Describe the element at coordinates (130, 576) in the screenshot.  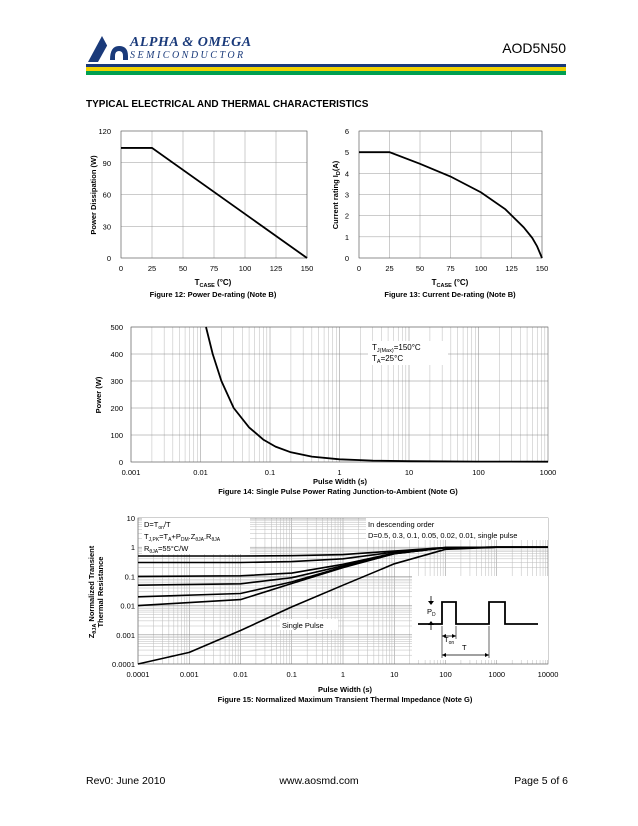
I see `fig15-ytick-label: 0.1` at that location.